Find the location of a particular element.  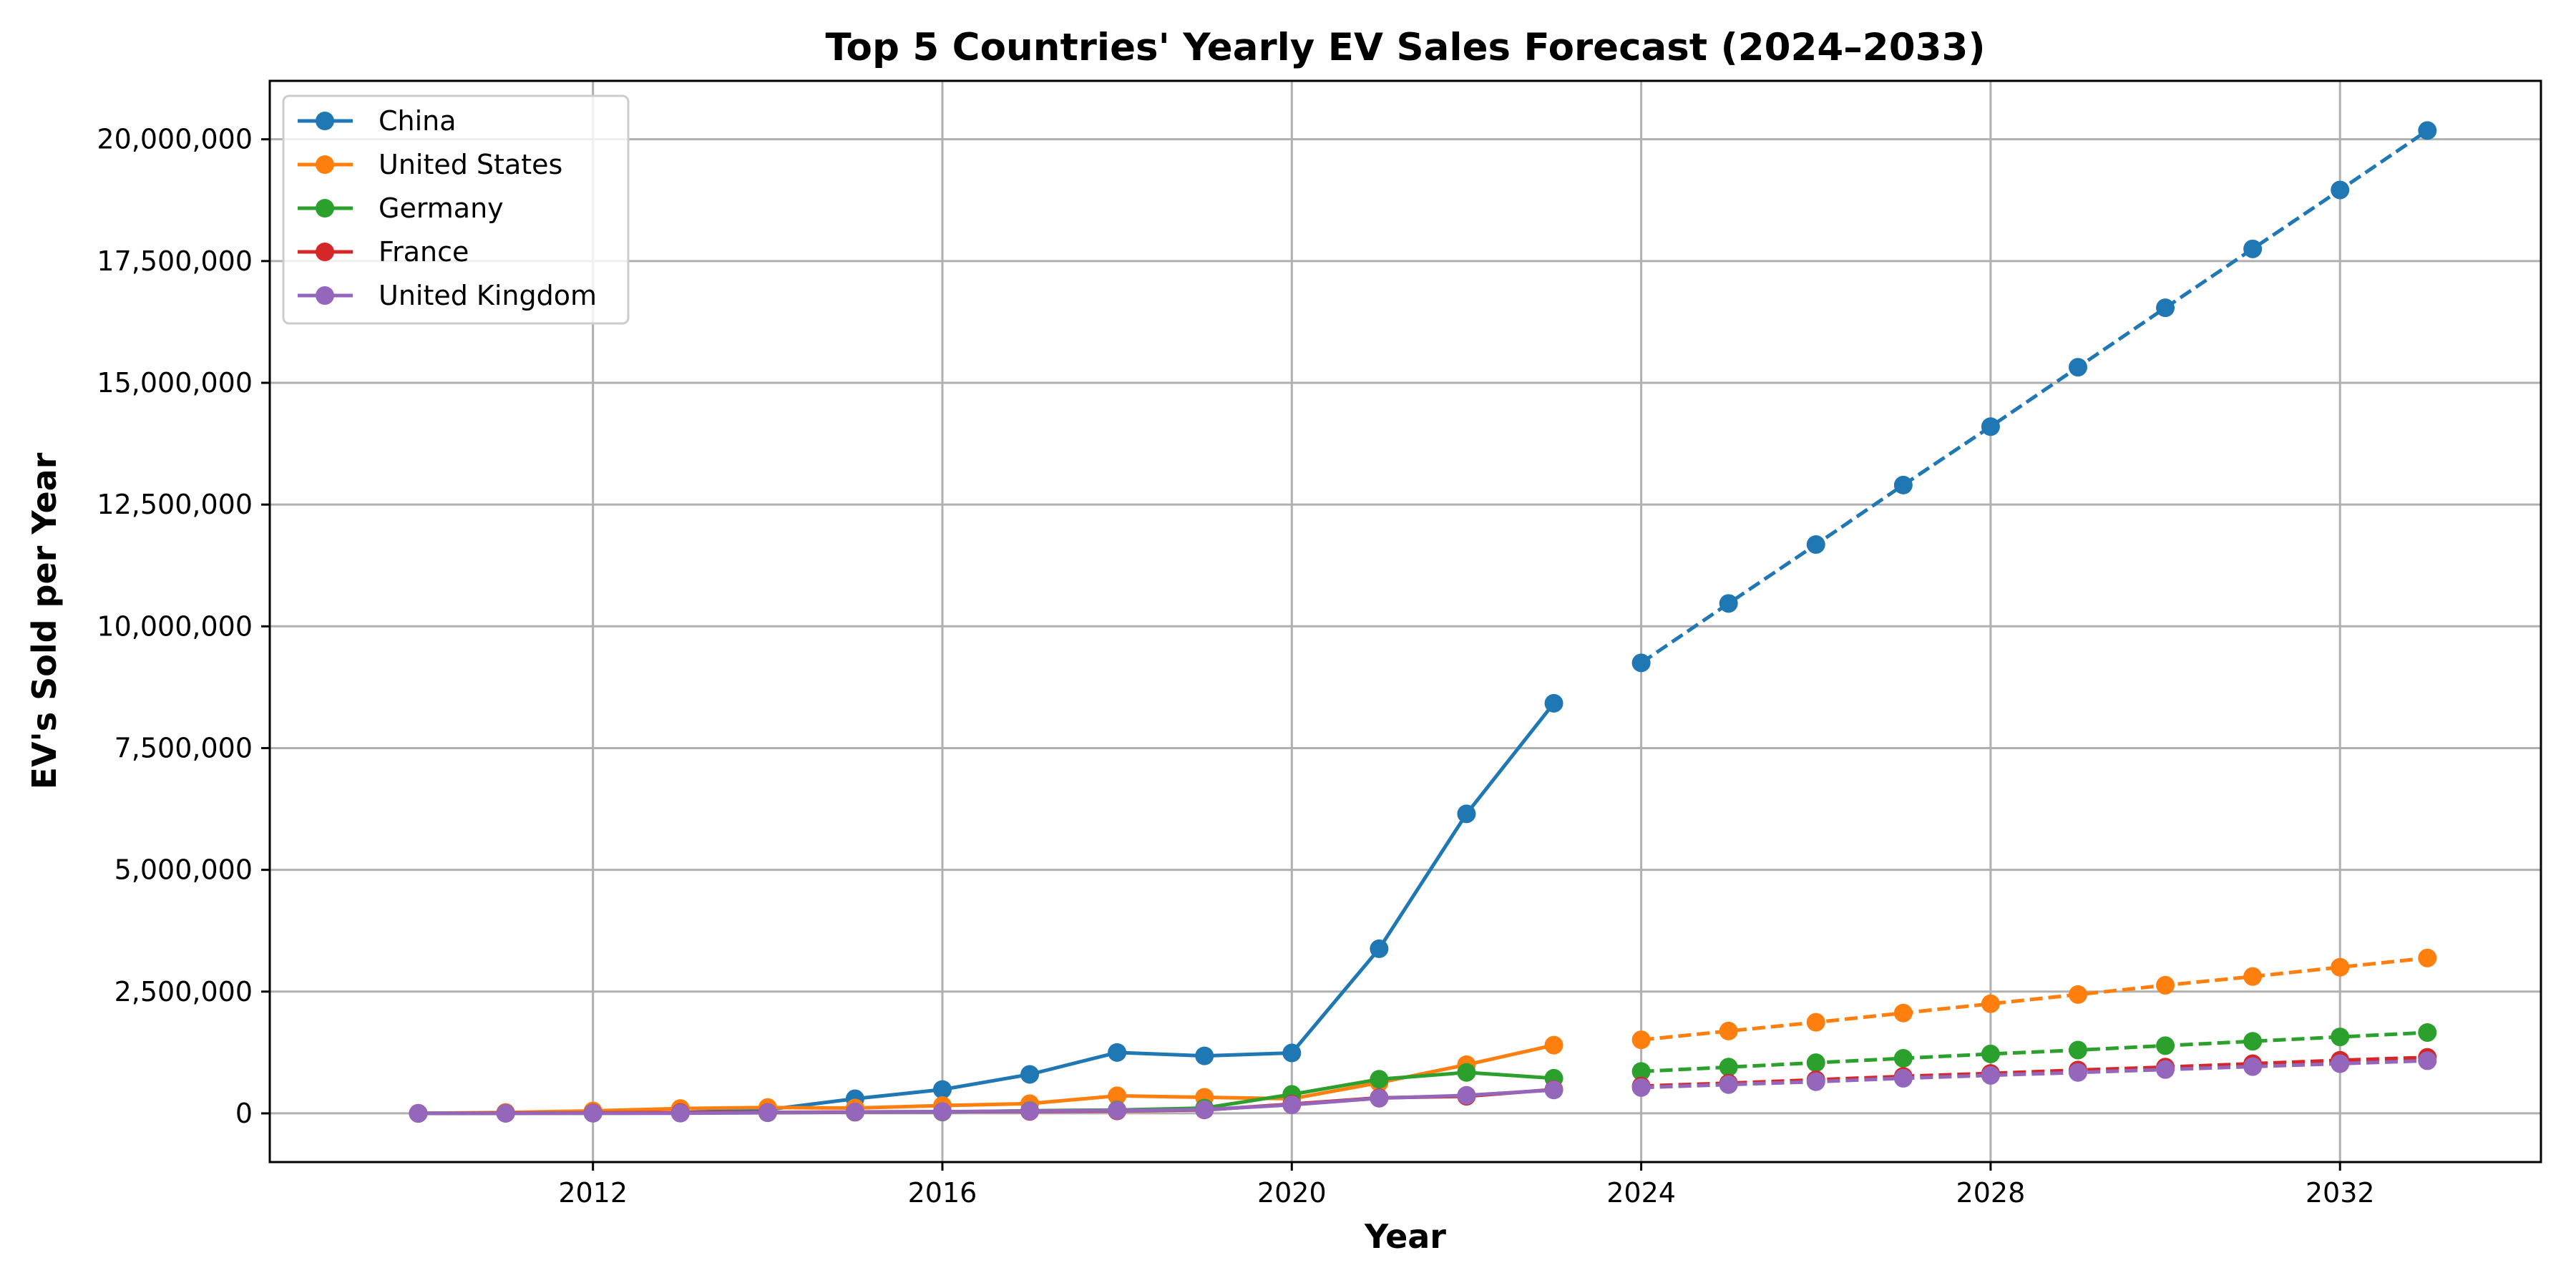

legend-label: United Kingdom is located at coordinates (488, 295).